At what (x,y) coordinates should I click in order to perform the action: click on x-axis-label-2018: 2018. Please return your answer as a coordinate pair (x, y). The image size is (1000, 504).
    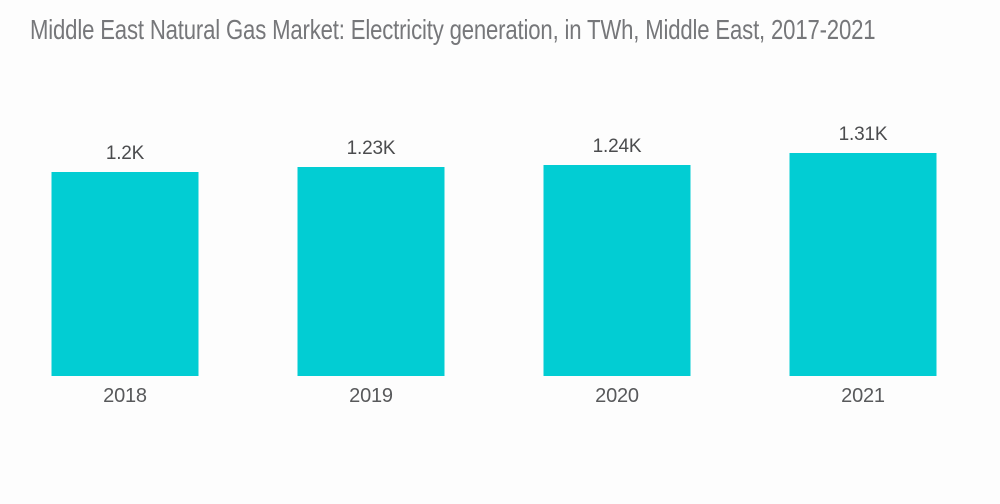
    Looking at the image, I should click on (125, 396).